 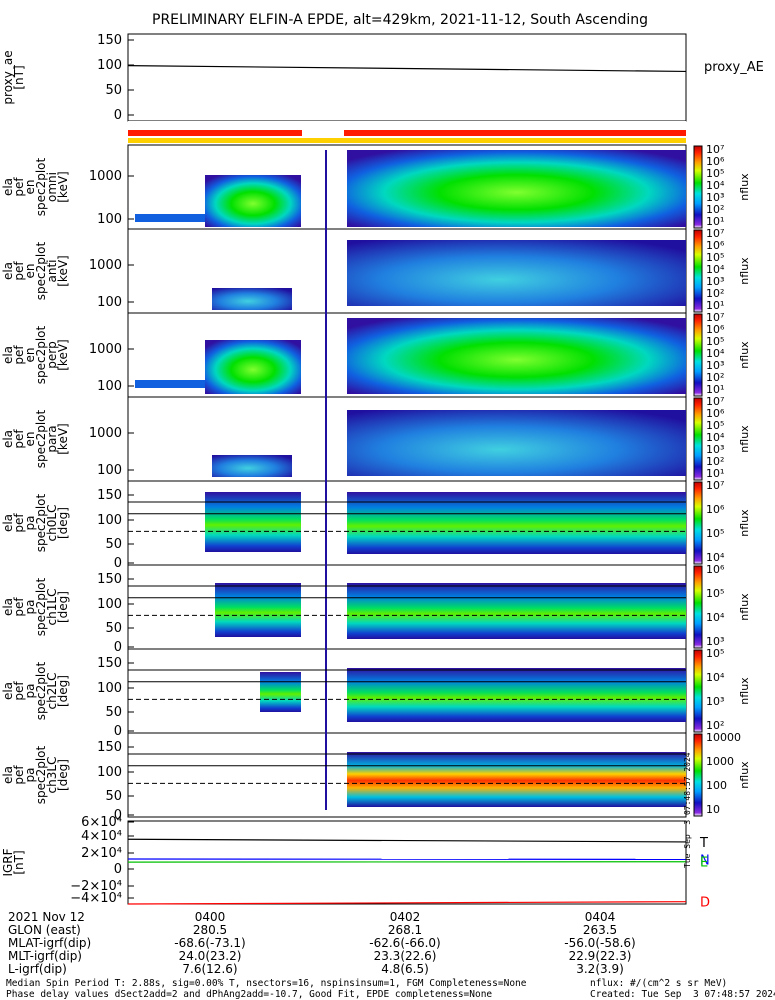 I want to click on ylabel-pef_pa_ch1LC: spec2plot, so click(x=41, y=606).